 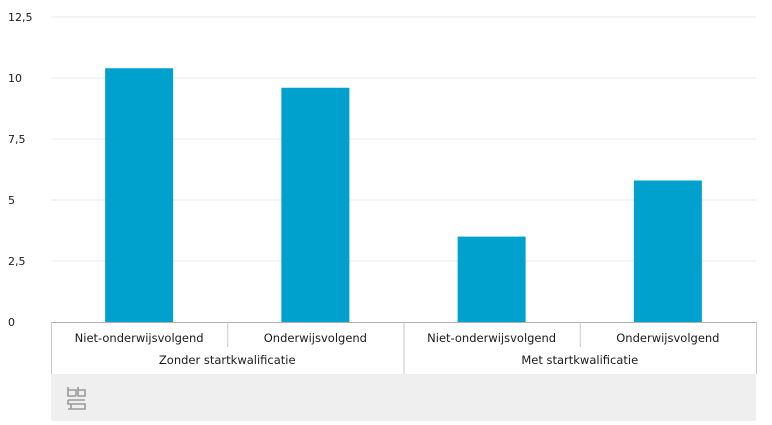 What do you see at coordinates (11, 200) in the screenshot?
I see `y-tick-label: 5` at bounding box center [11, 200].